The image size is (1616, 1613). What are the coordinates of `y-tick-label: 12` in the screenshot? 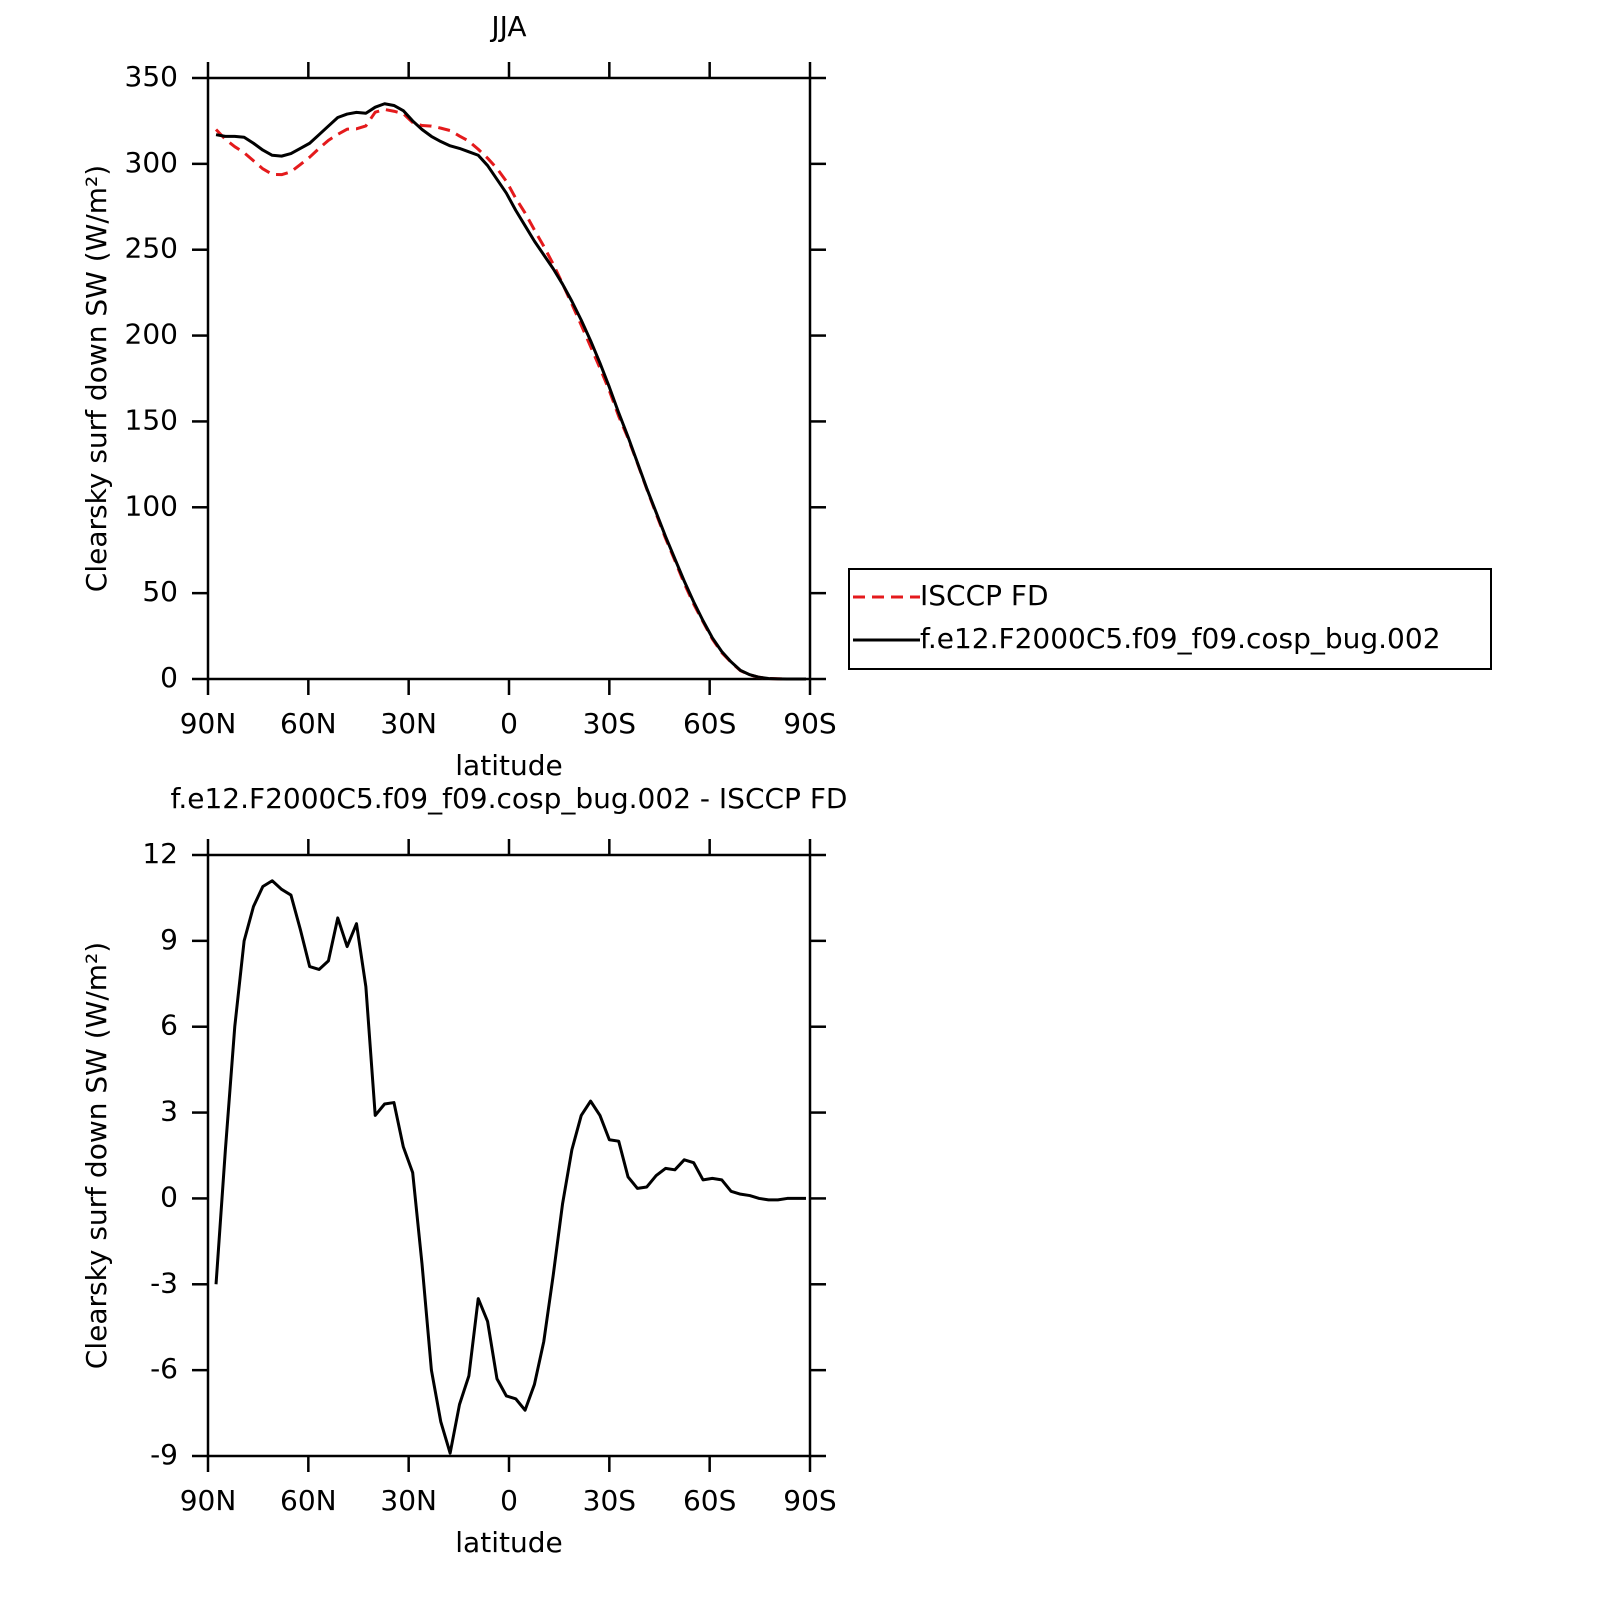 It's located at (160, 853).